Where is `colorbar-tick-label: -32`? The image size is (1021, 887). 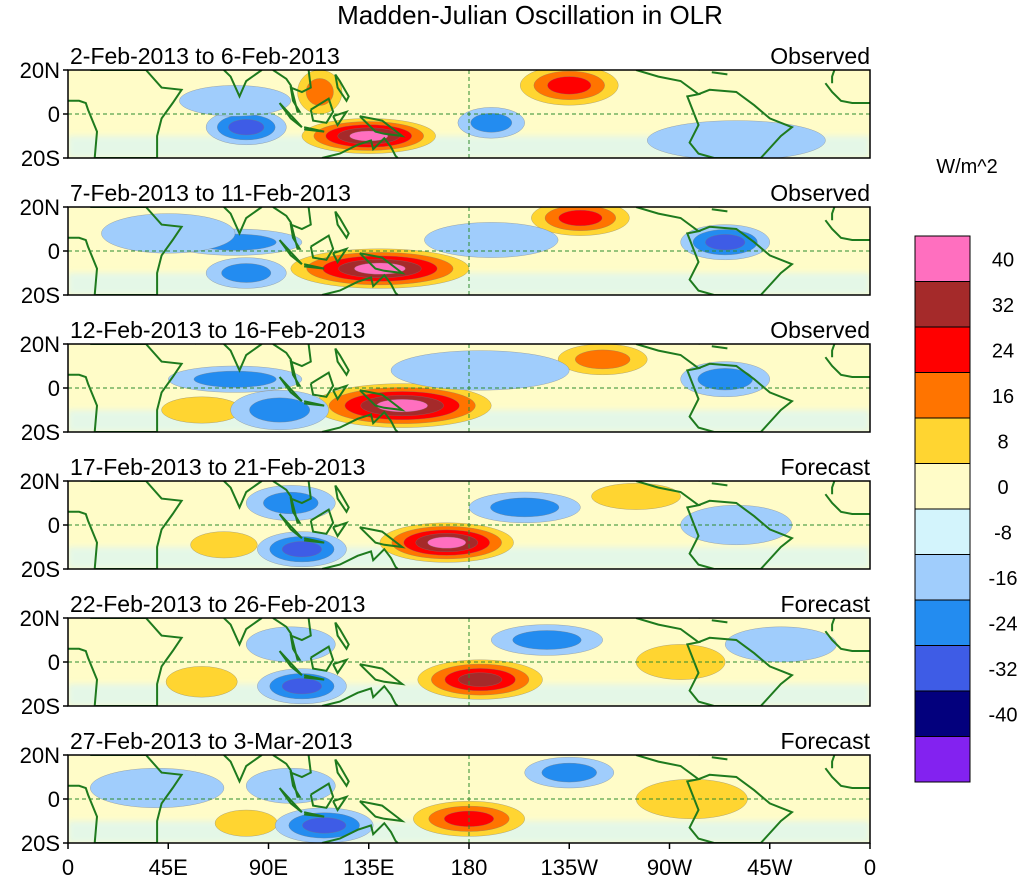
colorbar-tick-label: -32 is located at coordinates (1003, 670).